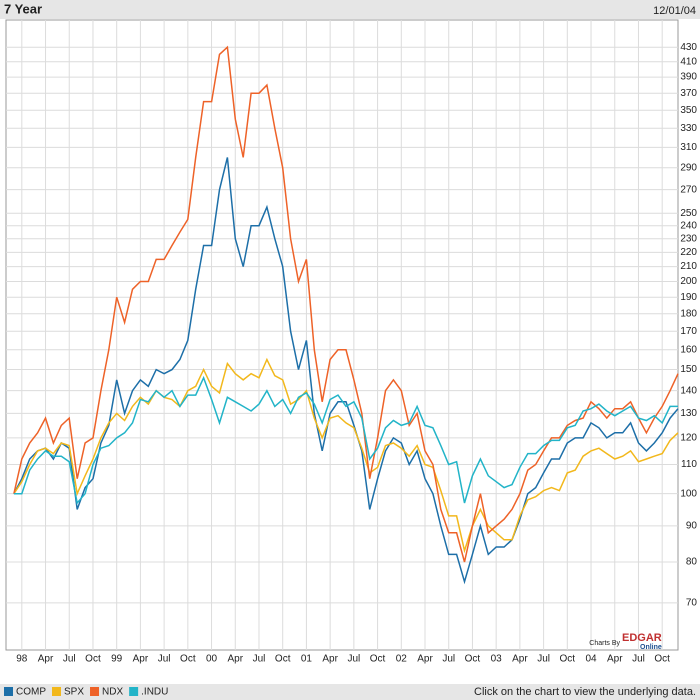 The width and height of the screenshot is (700, 700). I want to click on legend-label: .INDU, so click(154, 692).